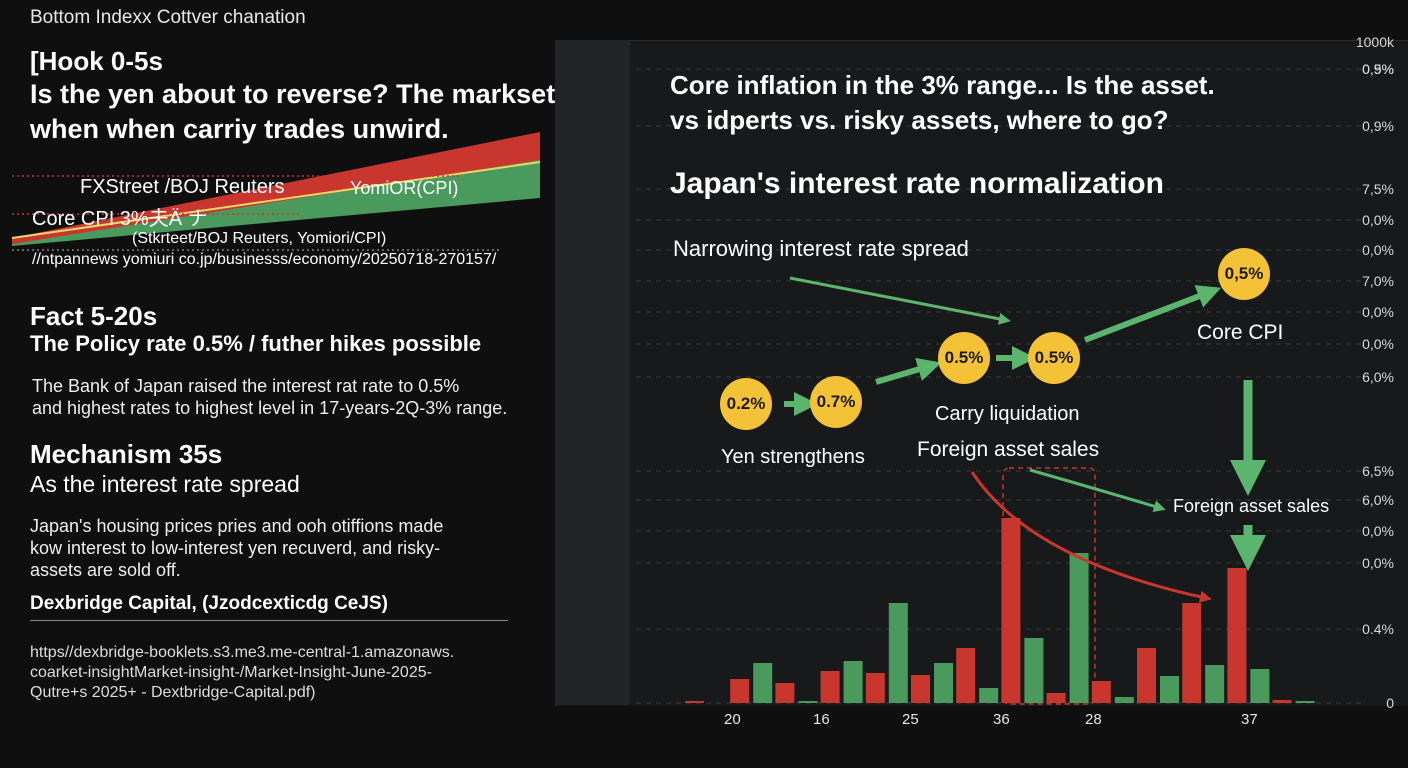 The image size is (1408, 768). I want to click on mini-sources: (Stkrteet/BOJ Reuters, Yomiori/CPI), so click(259, 238).